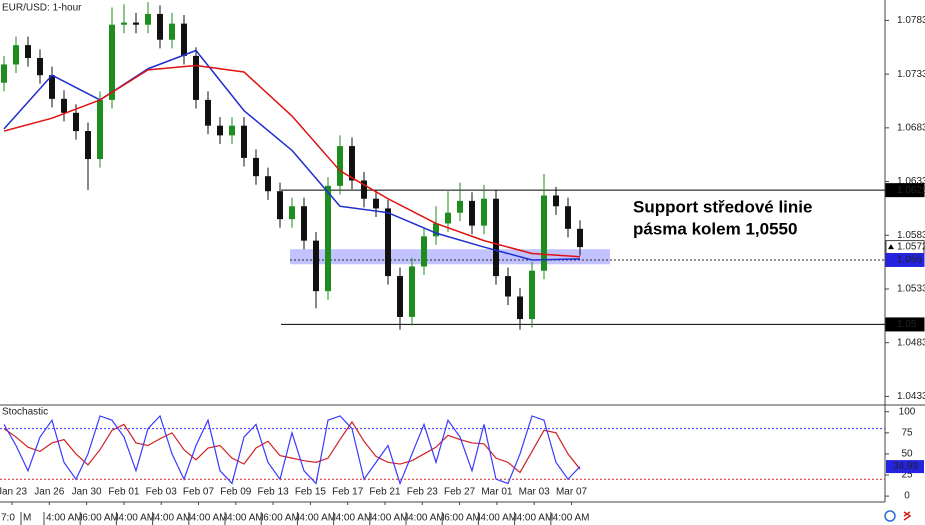 This screenshot has height=525, width=925. I want to click on title-bg, so click(36, 7).